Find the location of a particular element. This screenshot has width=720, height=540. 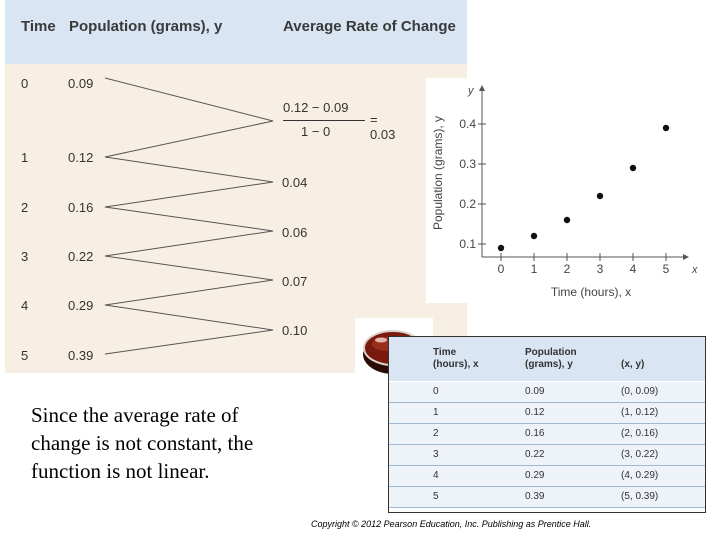

time-cell: 1 is located at coordinates (25, 157).